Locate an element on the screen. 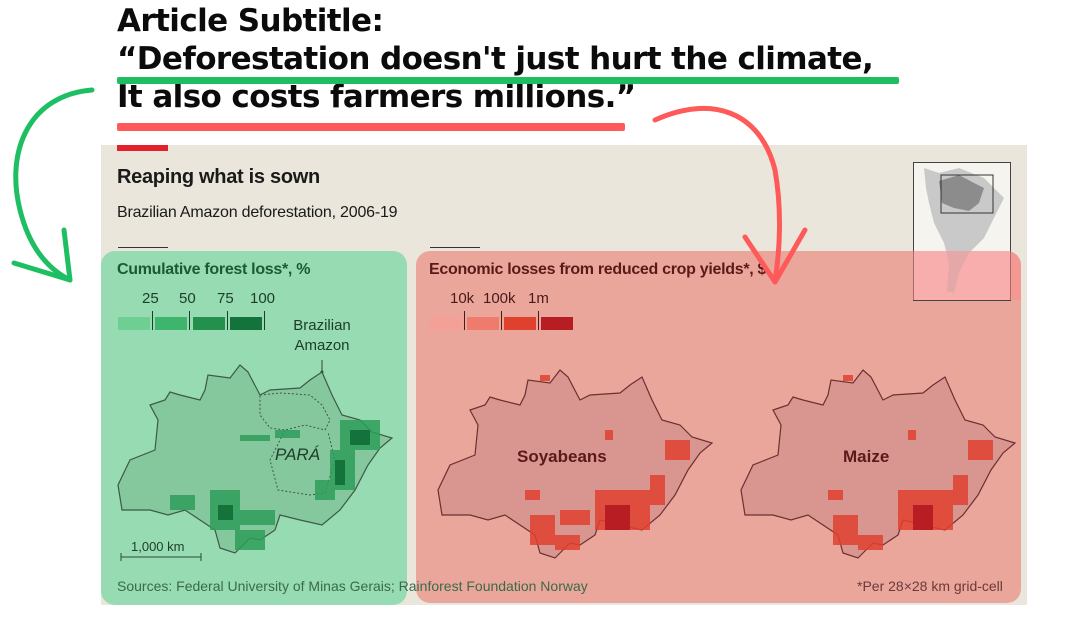 The height and width of the screenshot is (623, 1081). red-underline is located at coordinates (371, 127).